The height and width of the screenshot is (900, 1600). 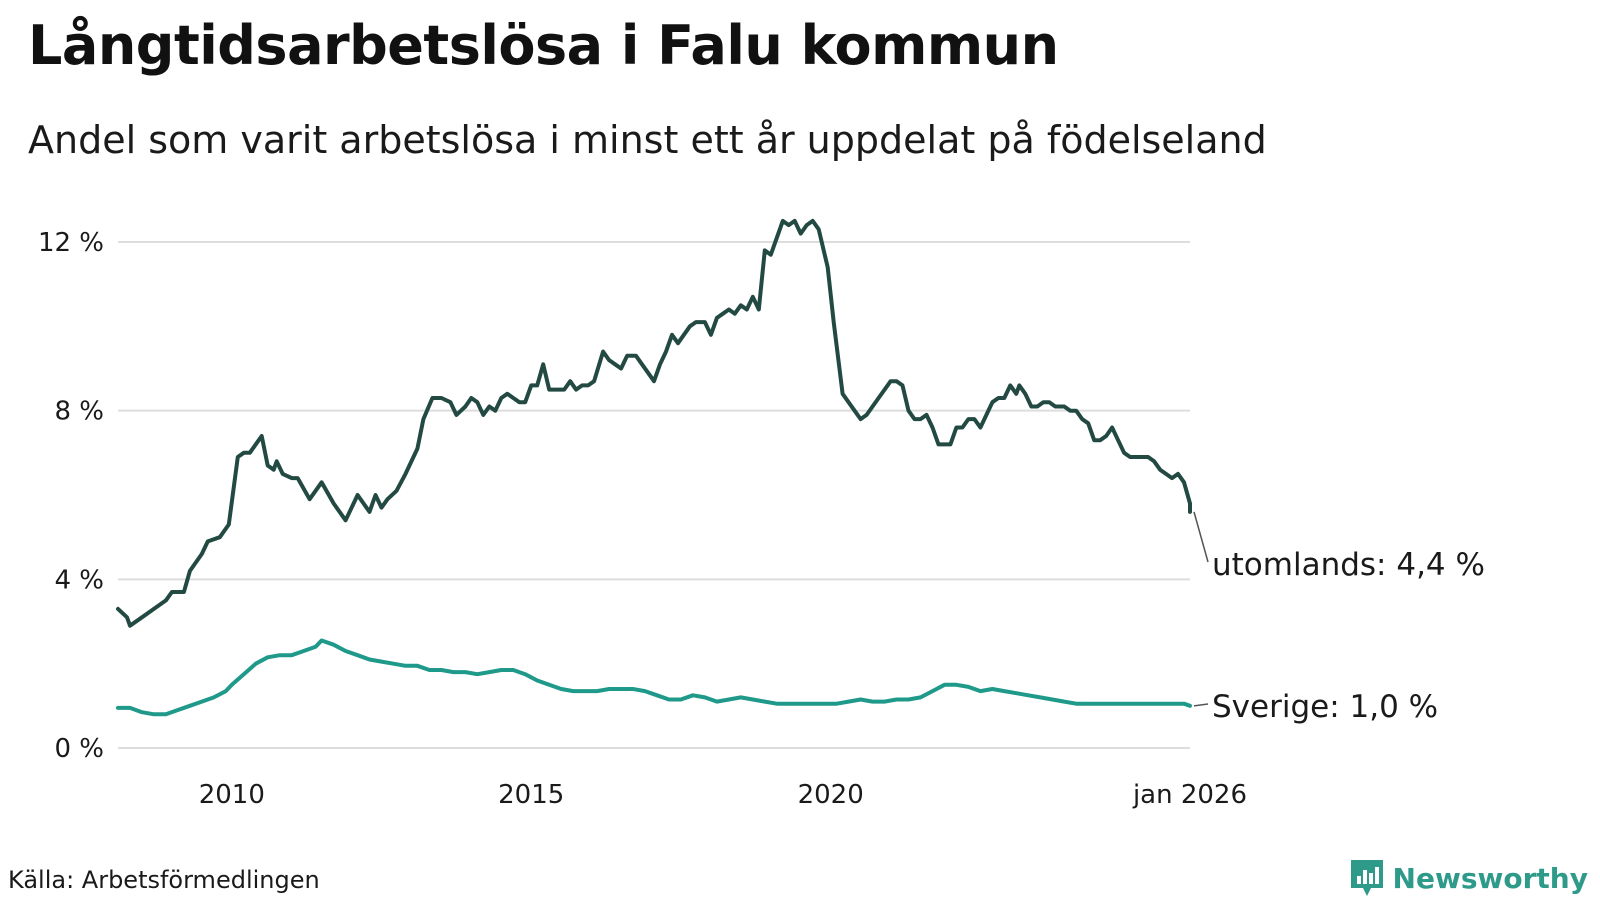 What do you see at coordinates (1348, 565) in the screenshot?
I see `end-label-utomlands: utomlands: 4,4 %` at bounding box center [1348, 565].